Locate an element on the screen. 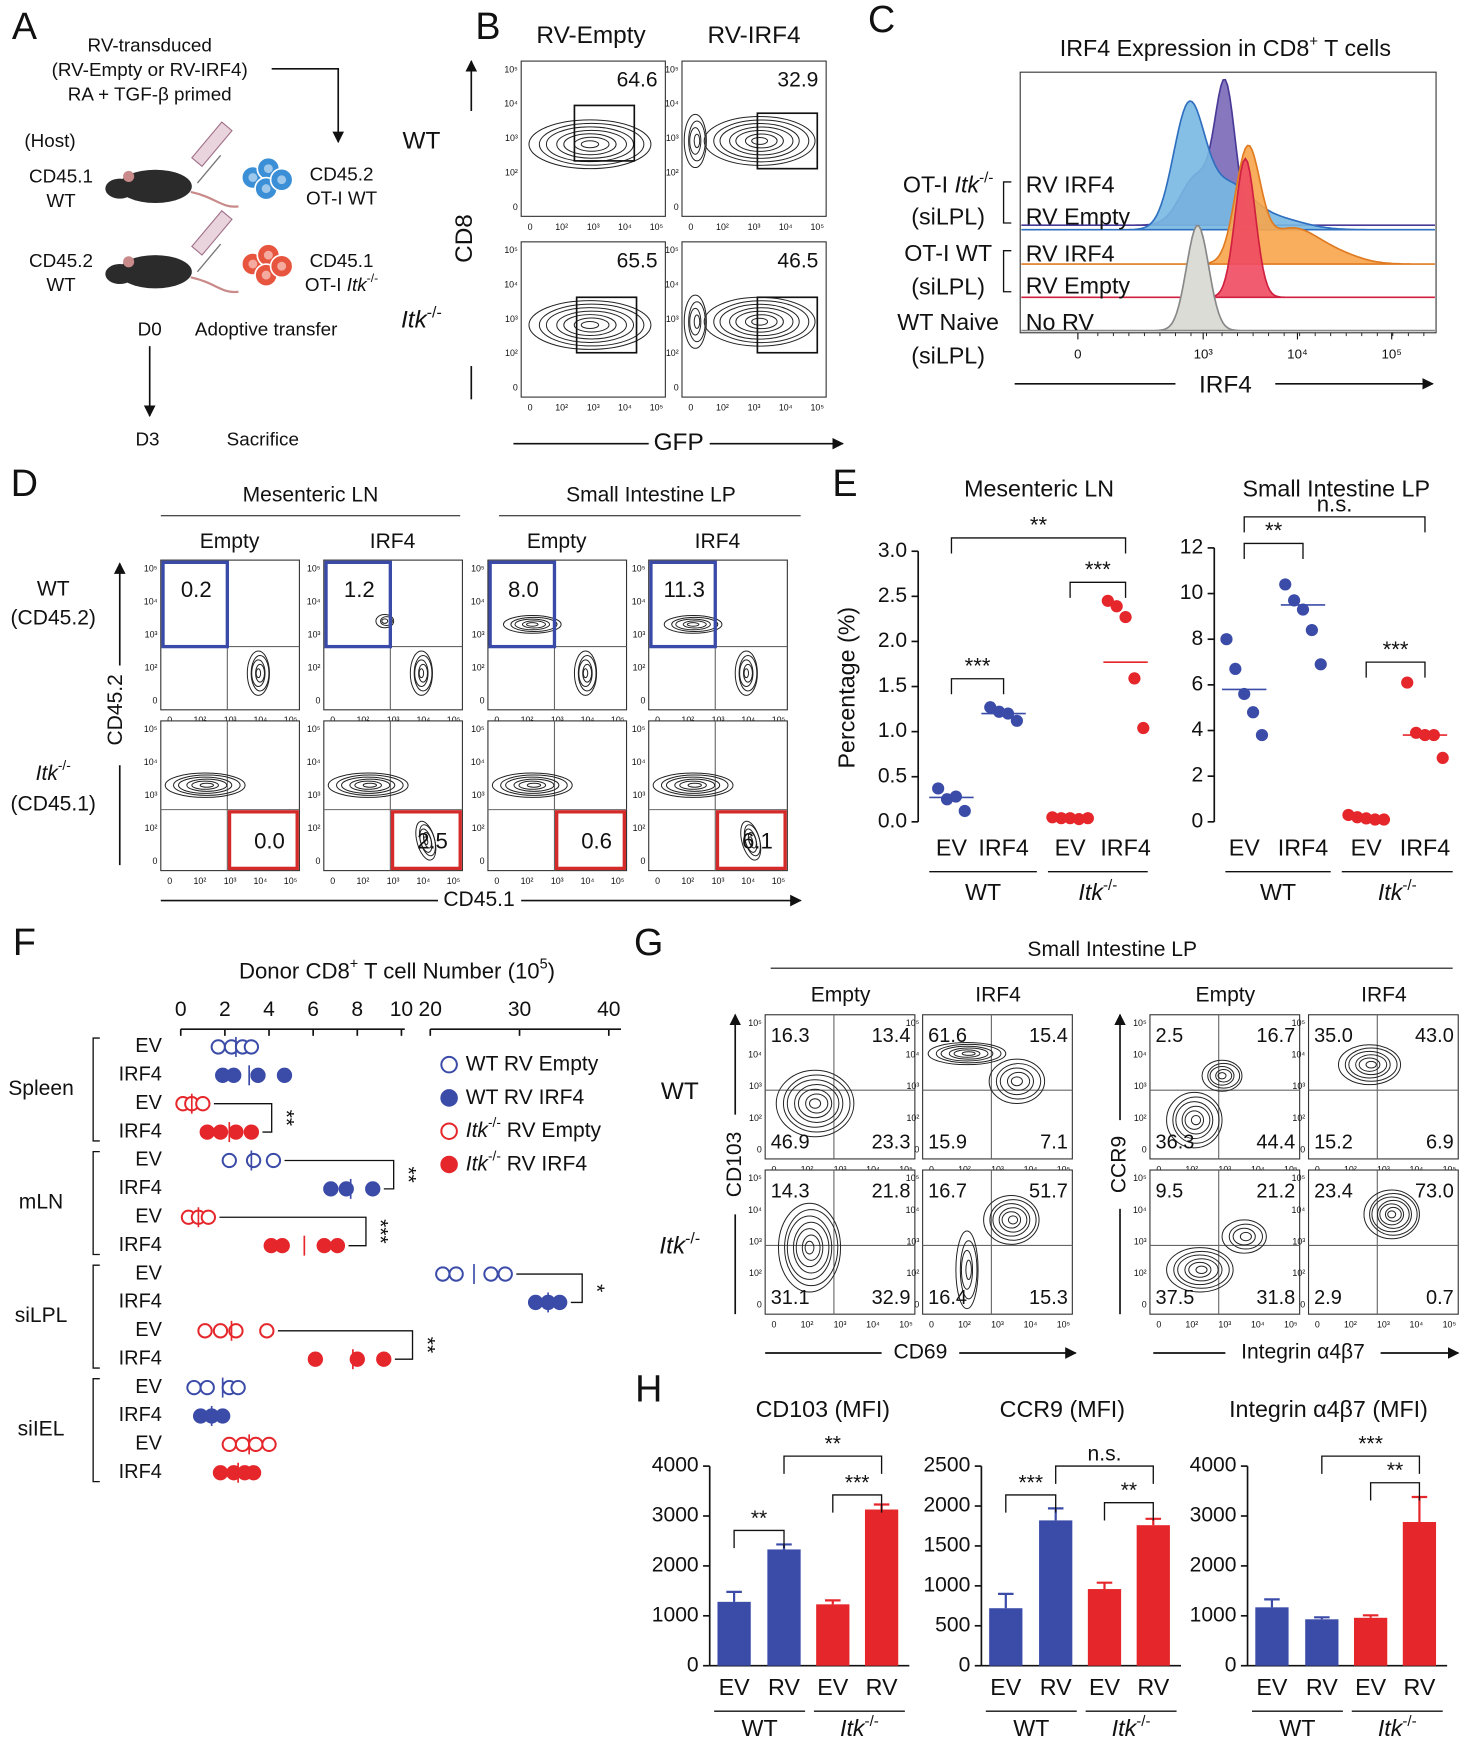  x-tick-label: 30 is located at coordinates (519, 1009).